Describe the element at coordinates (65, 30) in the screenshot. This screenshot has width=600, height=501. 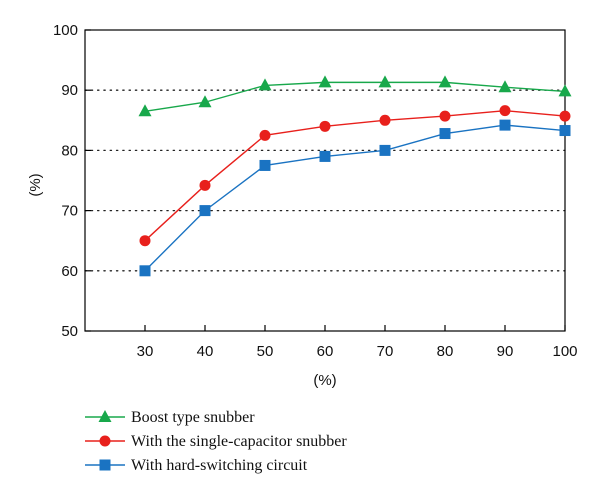
I see `y-tick-label-100: 100` at that location.